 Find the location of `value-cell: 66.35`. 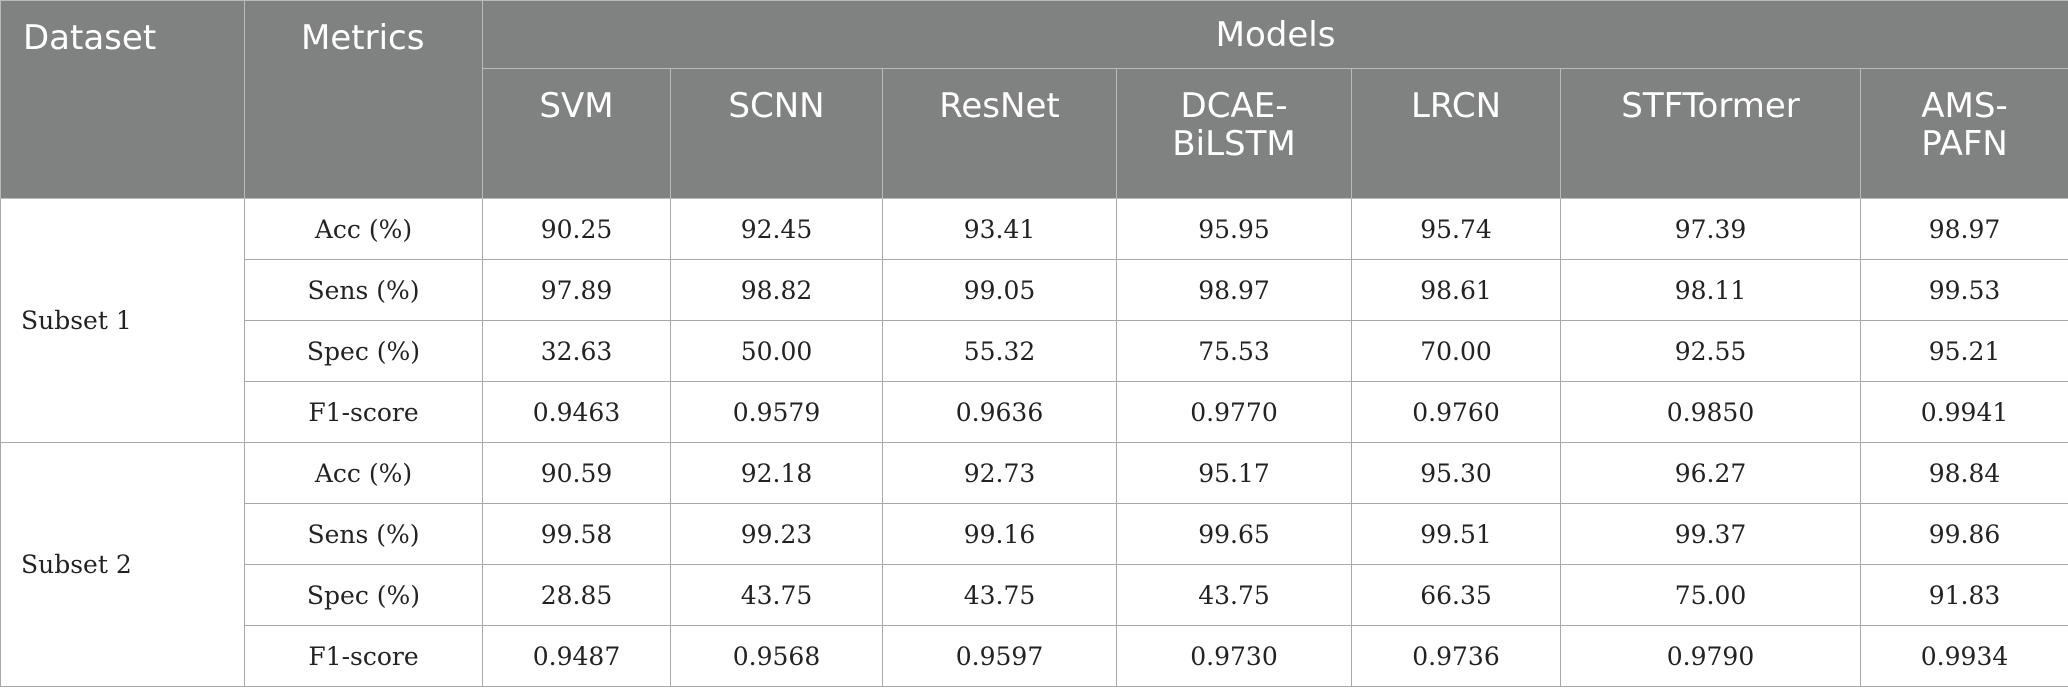

value-cell: 66.35 is located at coordinates (1456, 595).